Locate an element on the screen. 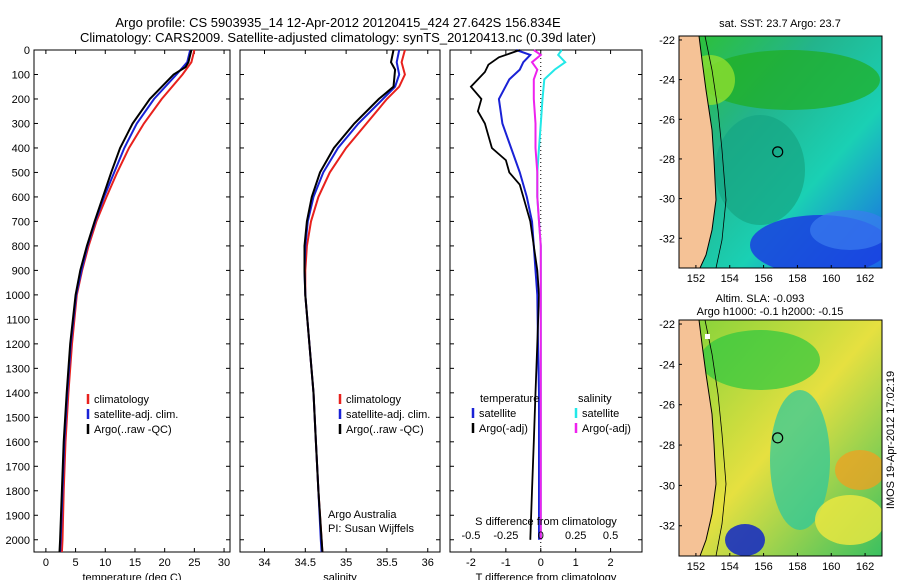  sla-map-xtick-label: 156 is located at coordinates (763, 567).